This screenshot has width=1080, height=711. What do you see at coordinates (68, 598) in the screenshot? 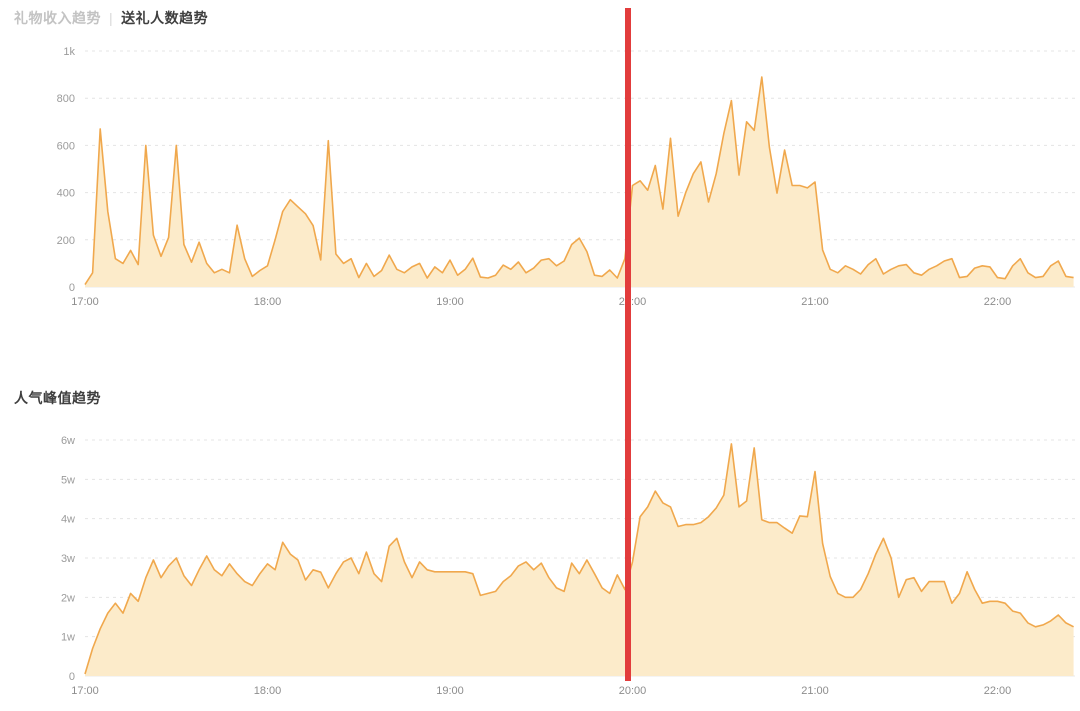
I see `y-axis-tick-label: 2w` at bounding box center [68, 598].